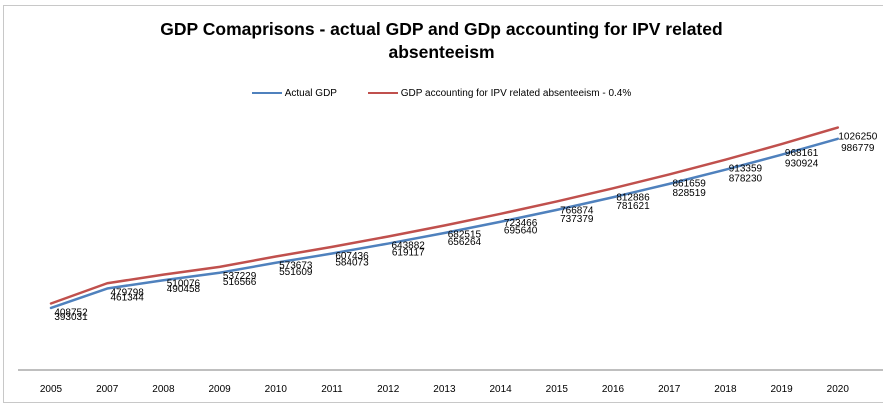  I want to click on data-label: 607436, so click(352, 256).